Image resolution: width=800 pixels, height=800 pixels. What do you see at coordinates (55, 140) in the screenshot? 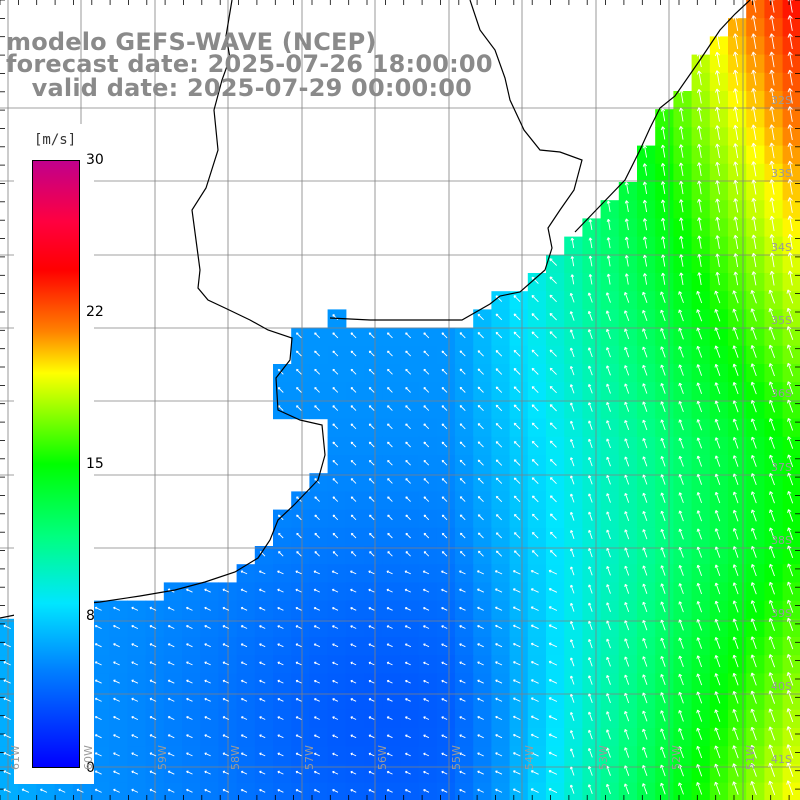
I see `colorbar-unit: [m/s]` at bounding box center [55, 140].